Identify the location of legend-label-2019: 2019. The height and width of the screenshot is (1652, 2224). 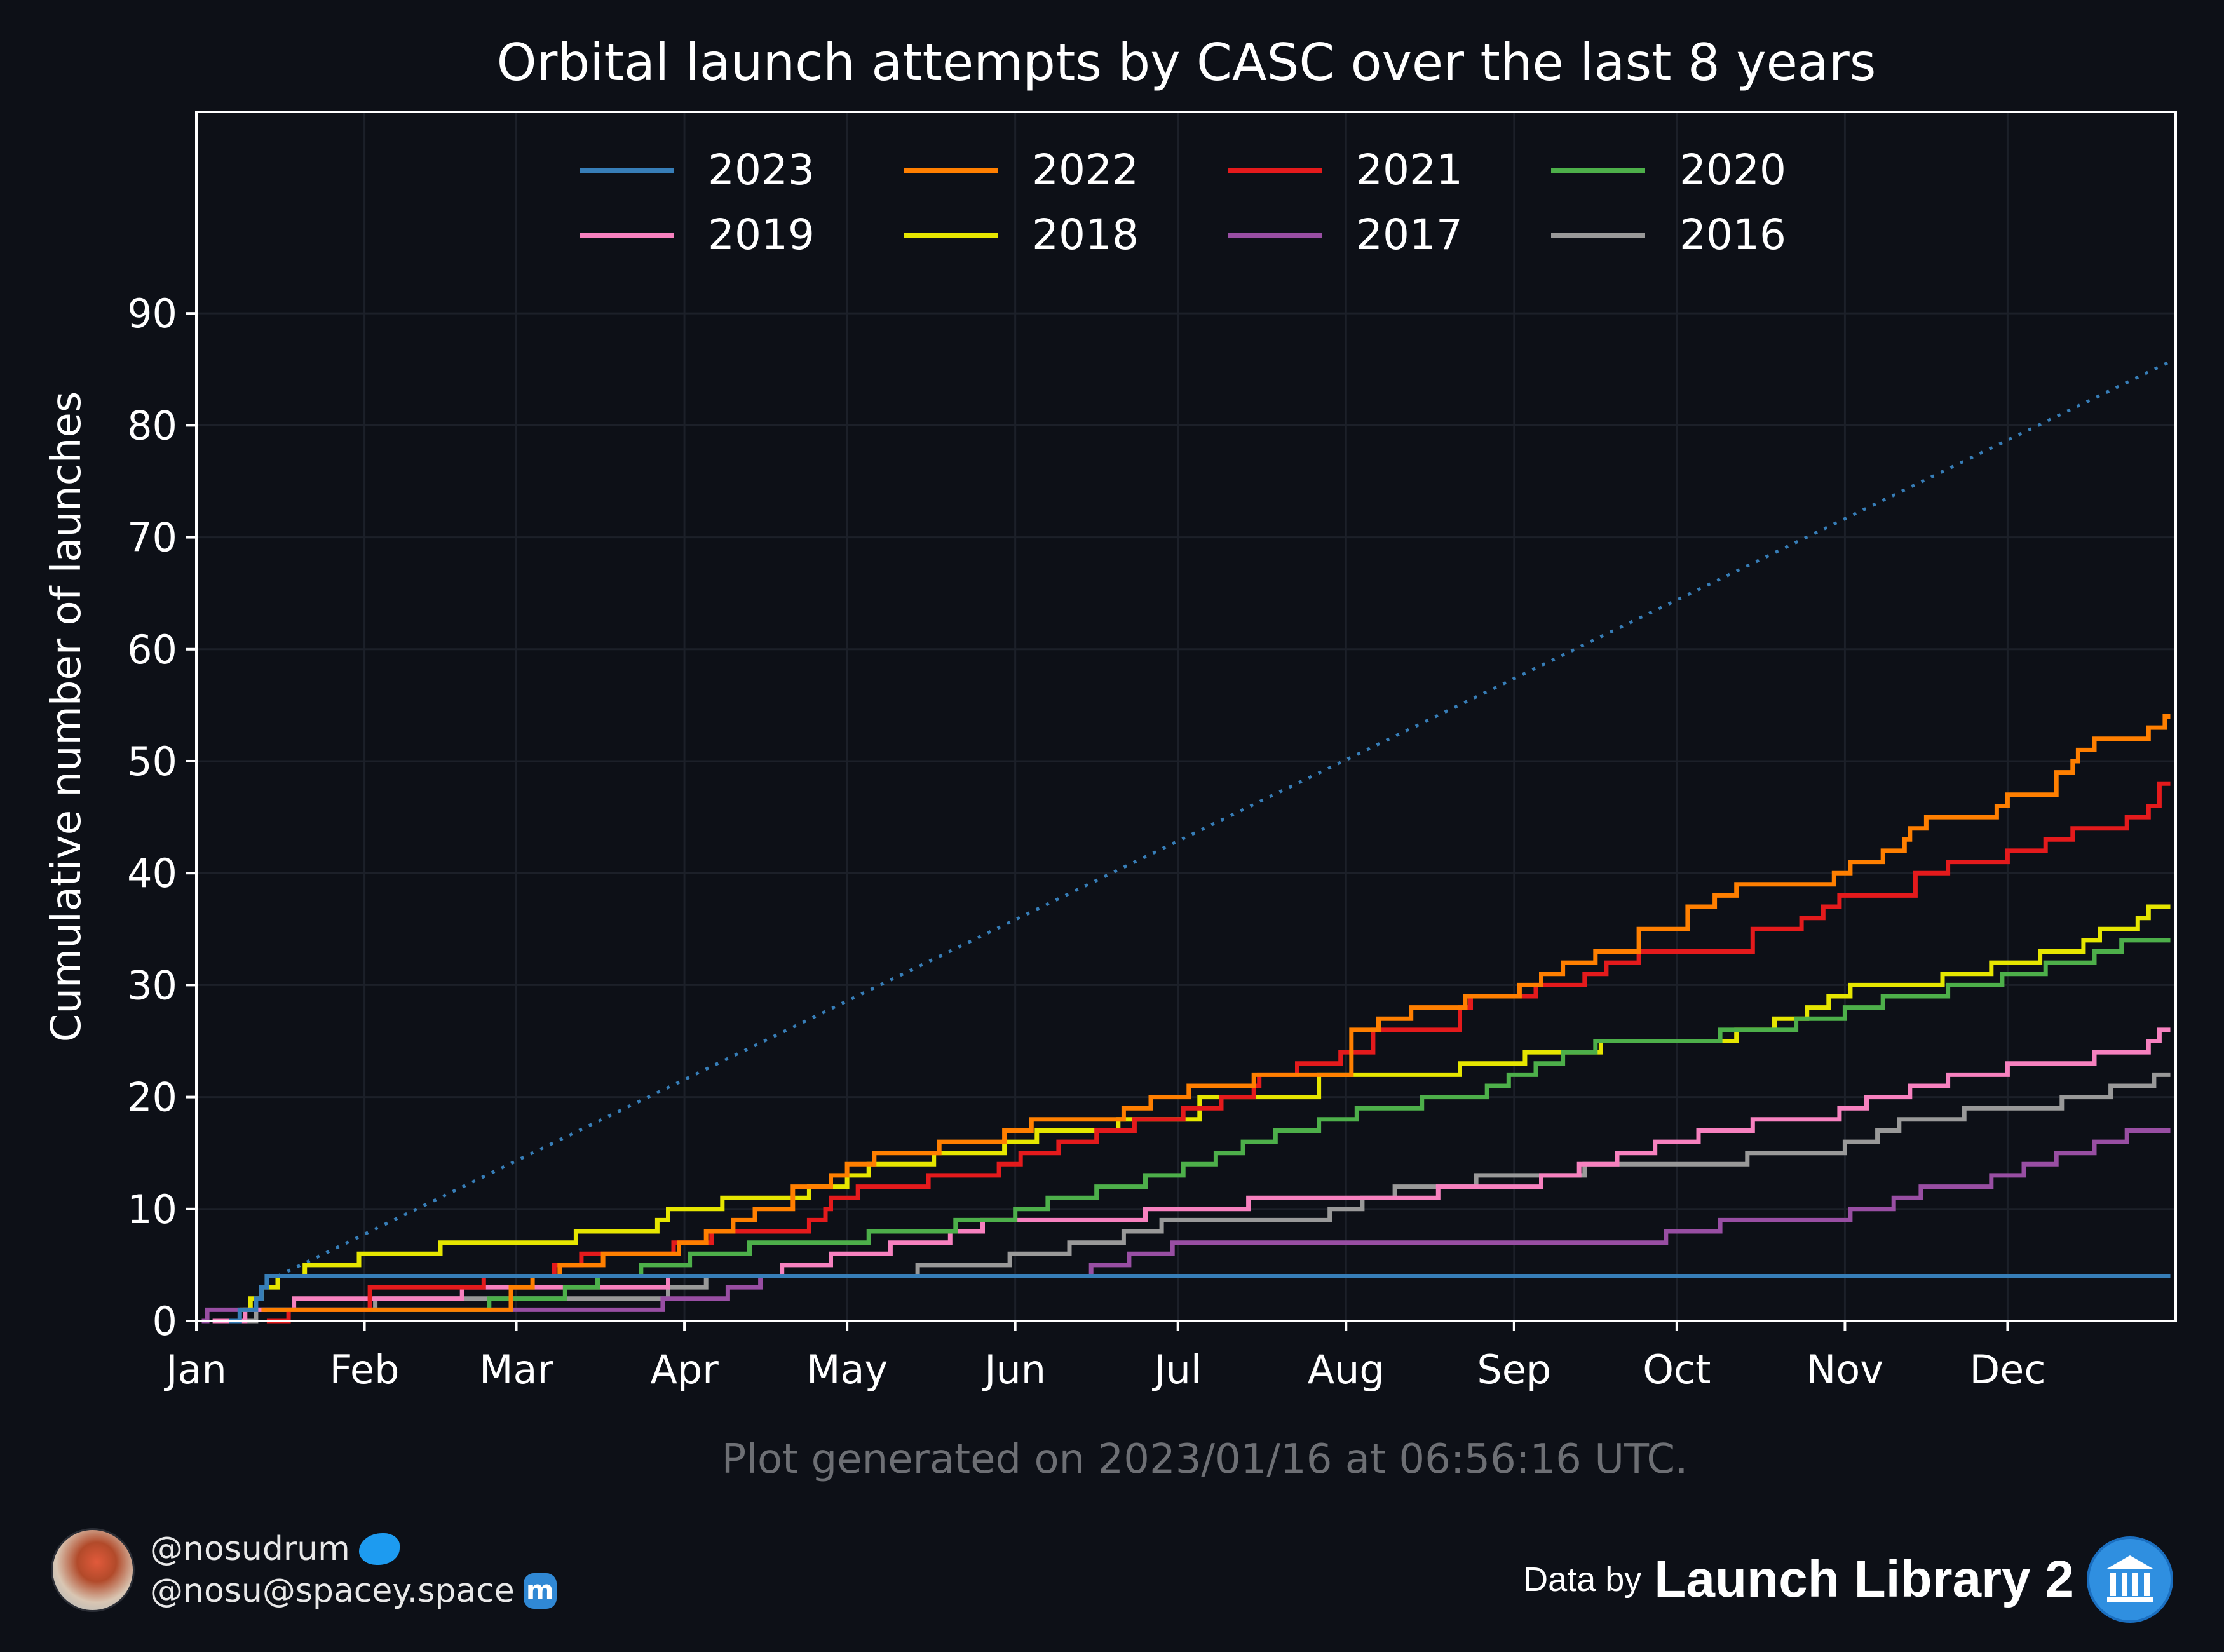
(761, 234).